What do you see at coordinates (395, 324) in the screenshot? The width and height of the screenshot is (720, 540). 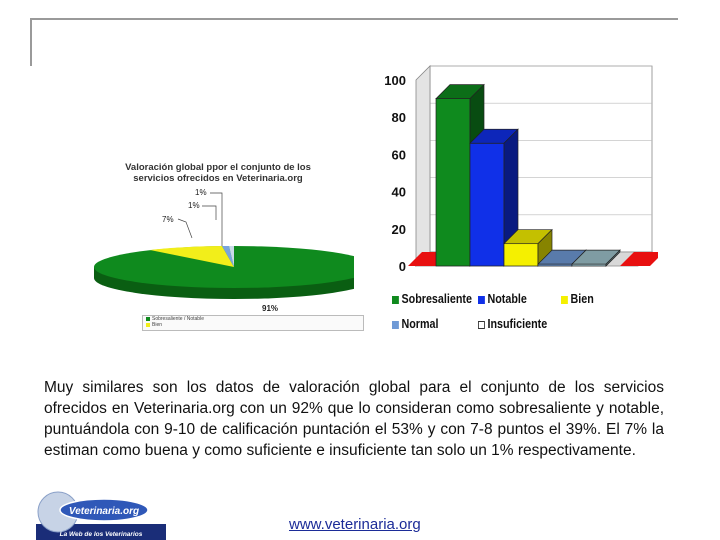 I see `legend-swatch-lightblue` at bounding box center [395, 324].